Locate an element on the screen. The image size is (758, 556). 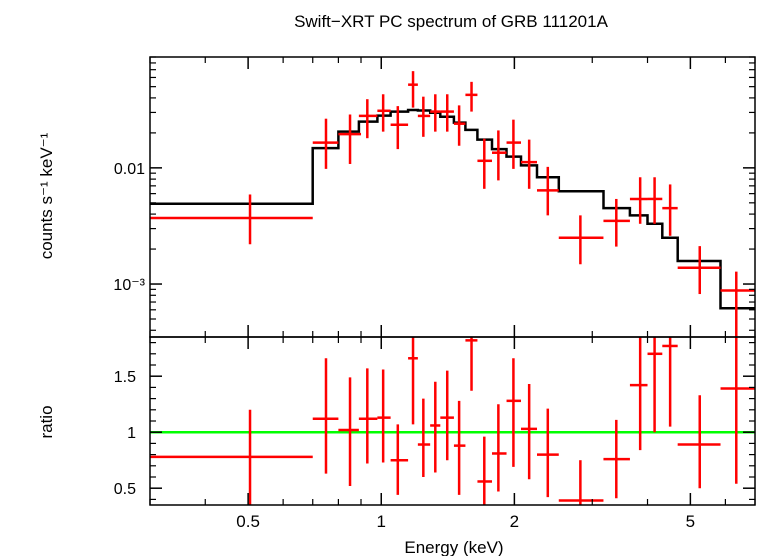
bottom-y-tick-label: 0.5 is located at coordinates (125, 489).